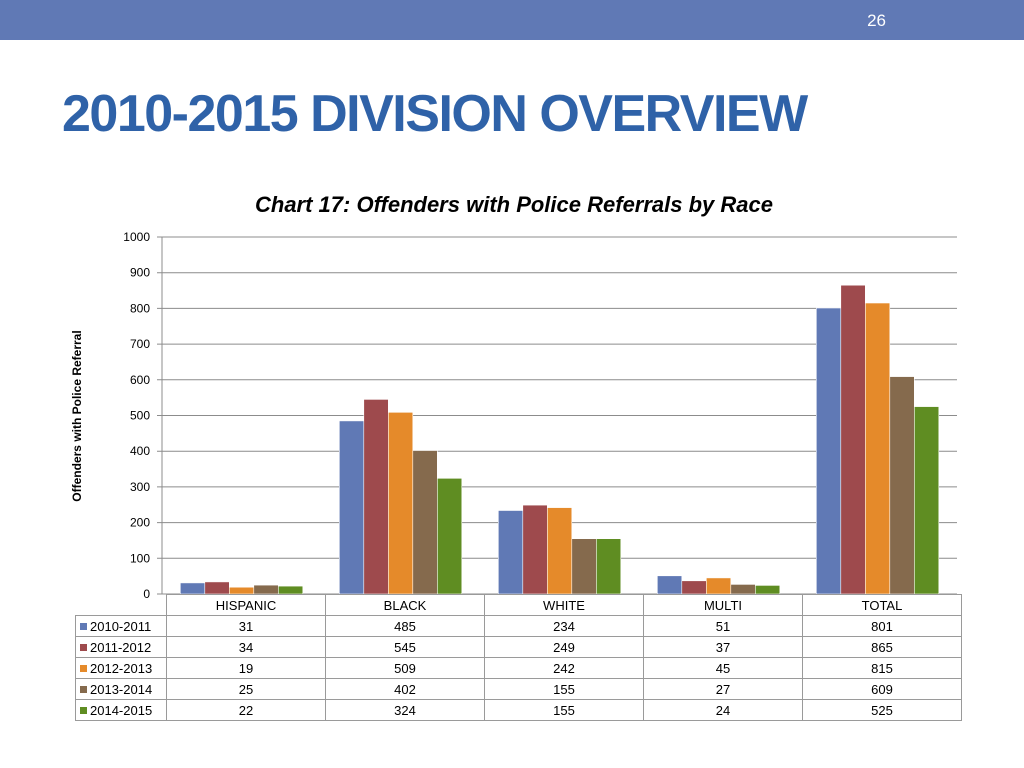 The image size is (1024, 768). What do you see at coordinates (121, 605) in the screenshot?
I see `table-corner` at bounding box center [121, 605].